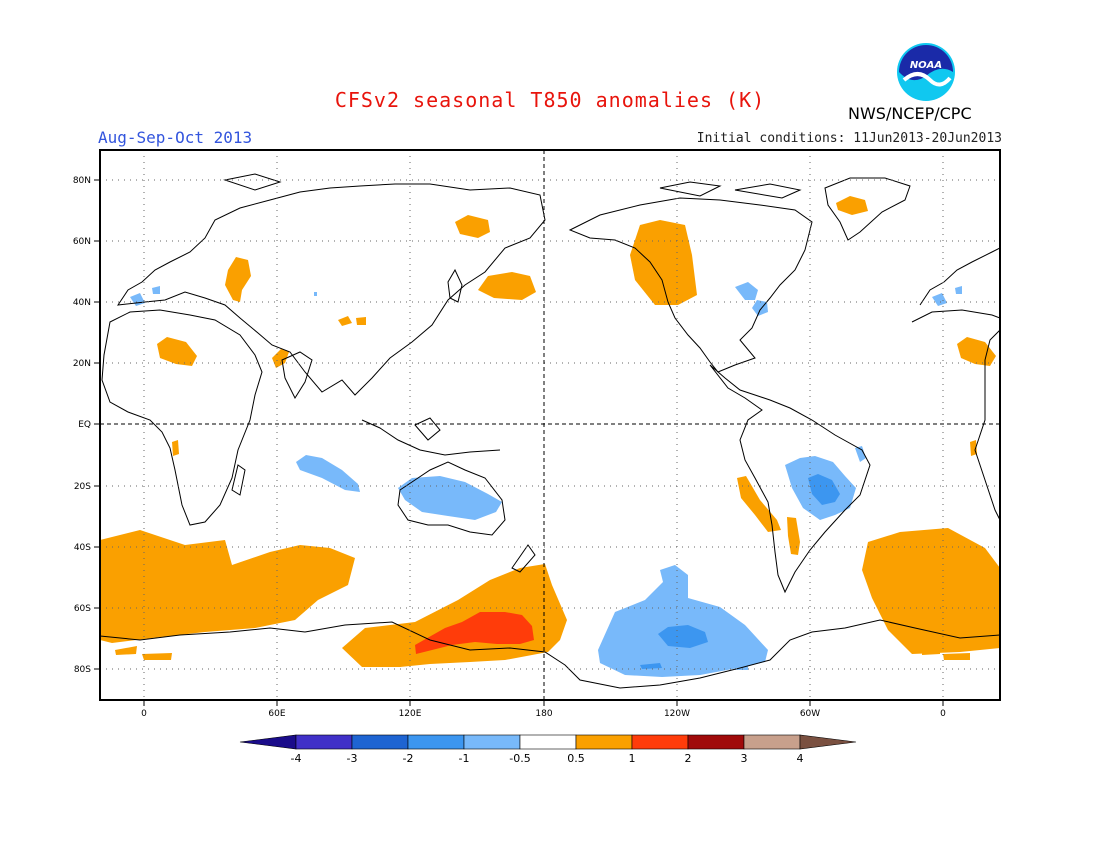  What do you see at coordinates (82, 181) in the screenshot?
I see `lat-label-80n: 80N` at bounding box center [82, 181].